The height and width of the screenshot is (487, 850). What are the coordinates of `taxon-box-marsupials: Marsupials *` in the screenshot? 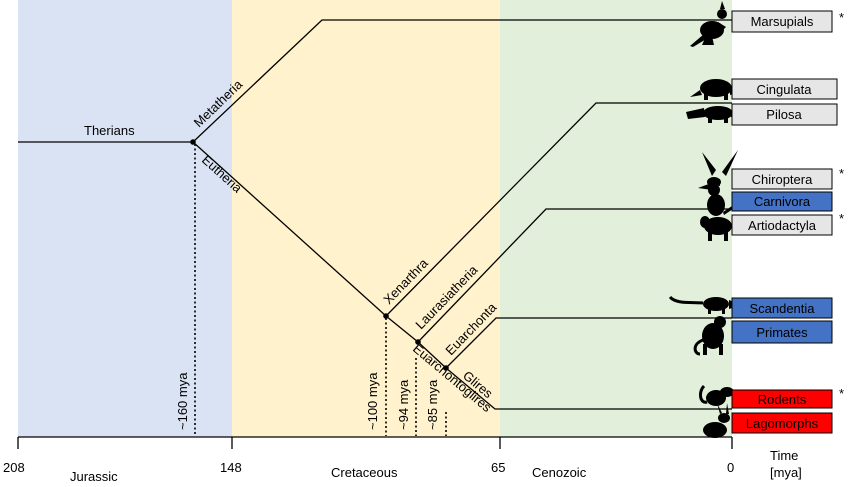 It's located at (787, 21).